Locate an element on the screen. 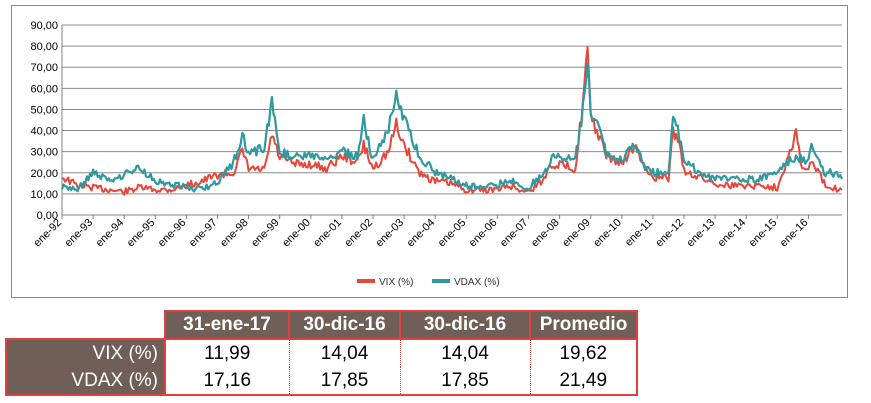 The height and width of the screenshot is (403, 871). x-tick-label: ene-09 is located at coordinates (576, 233).